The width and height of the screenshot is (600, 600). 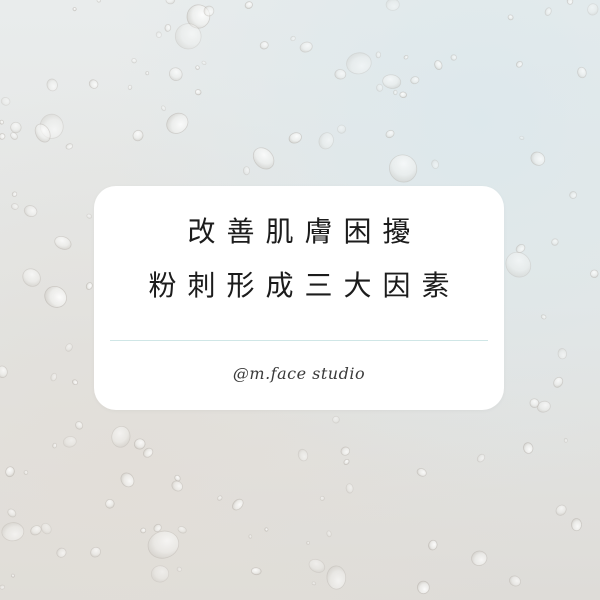 I want to click on studio-handle: @m.face studio, so click(x=299, y=373).